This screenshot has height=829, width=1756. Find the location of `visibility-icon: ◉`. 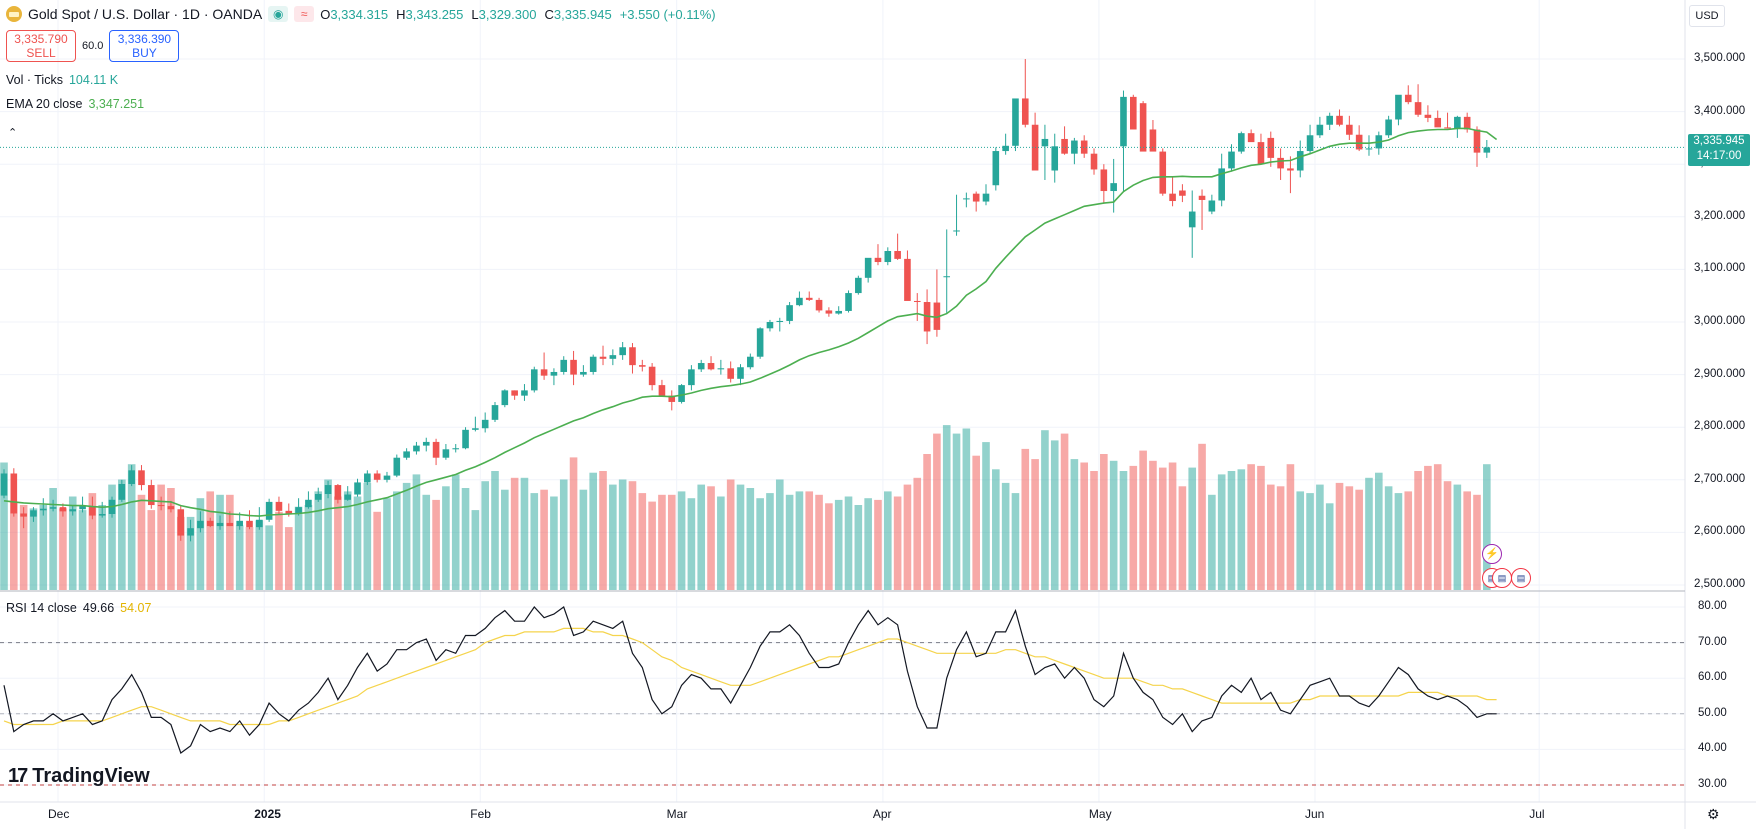

visibility-icon: ◉ is located at coordinates (278, 14).